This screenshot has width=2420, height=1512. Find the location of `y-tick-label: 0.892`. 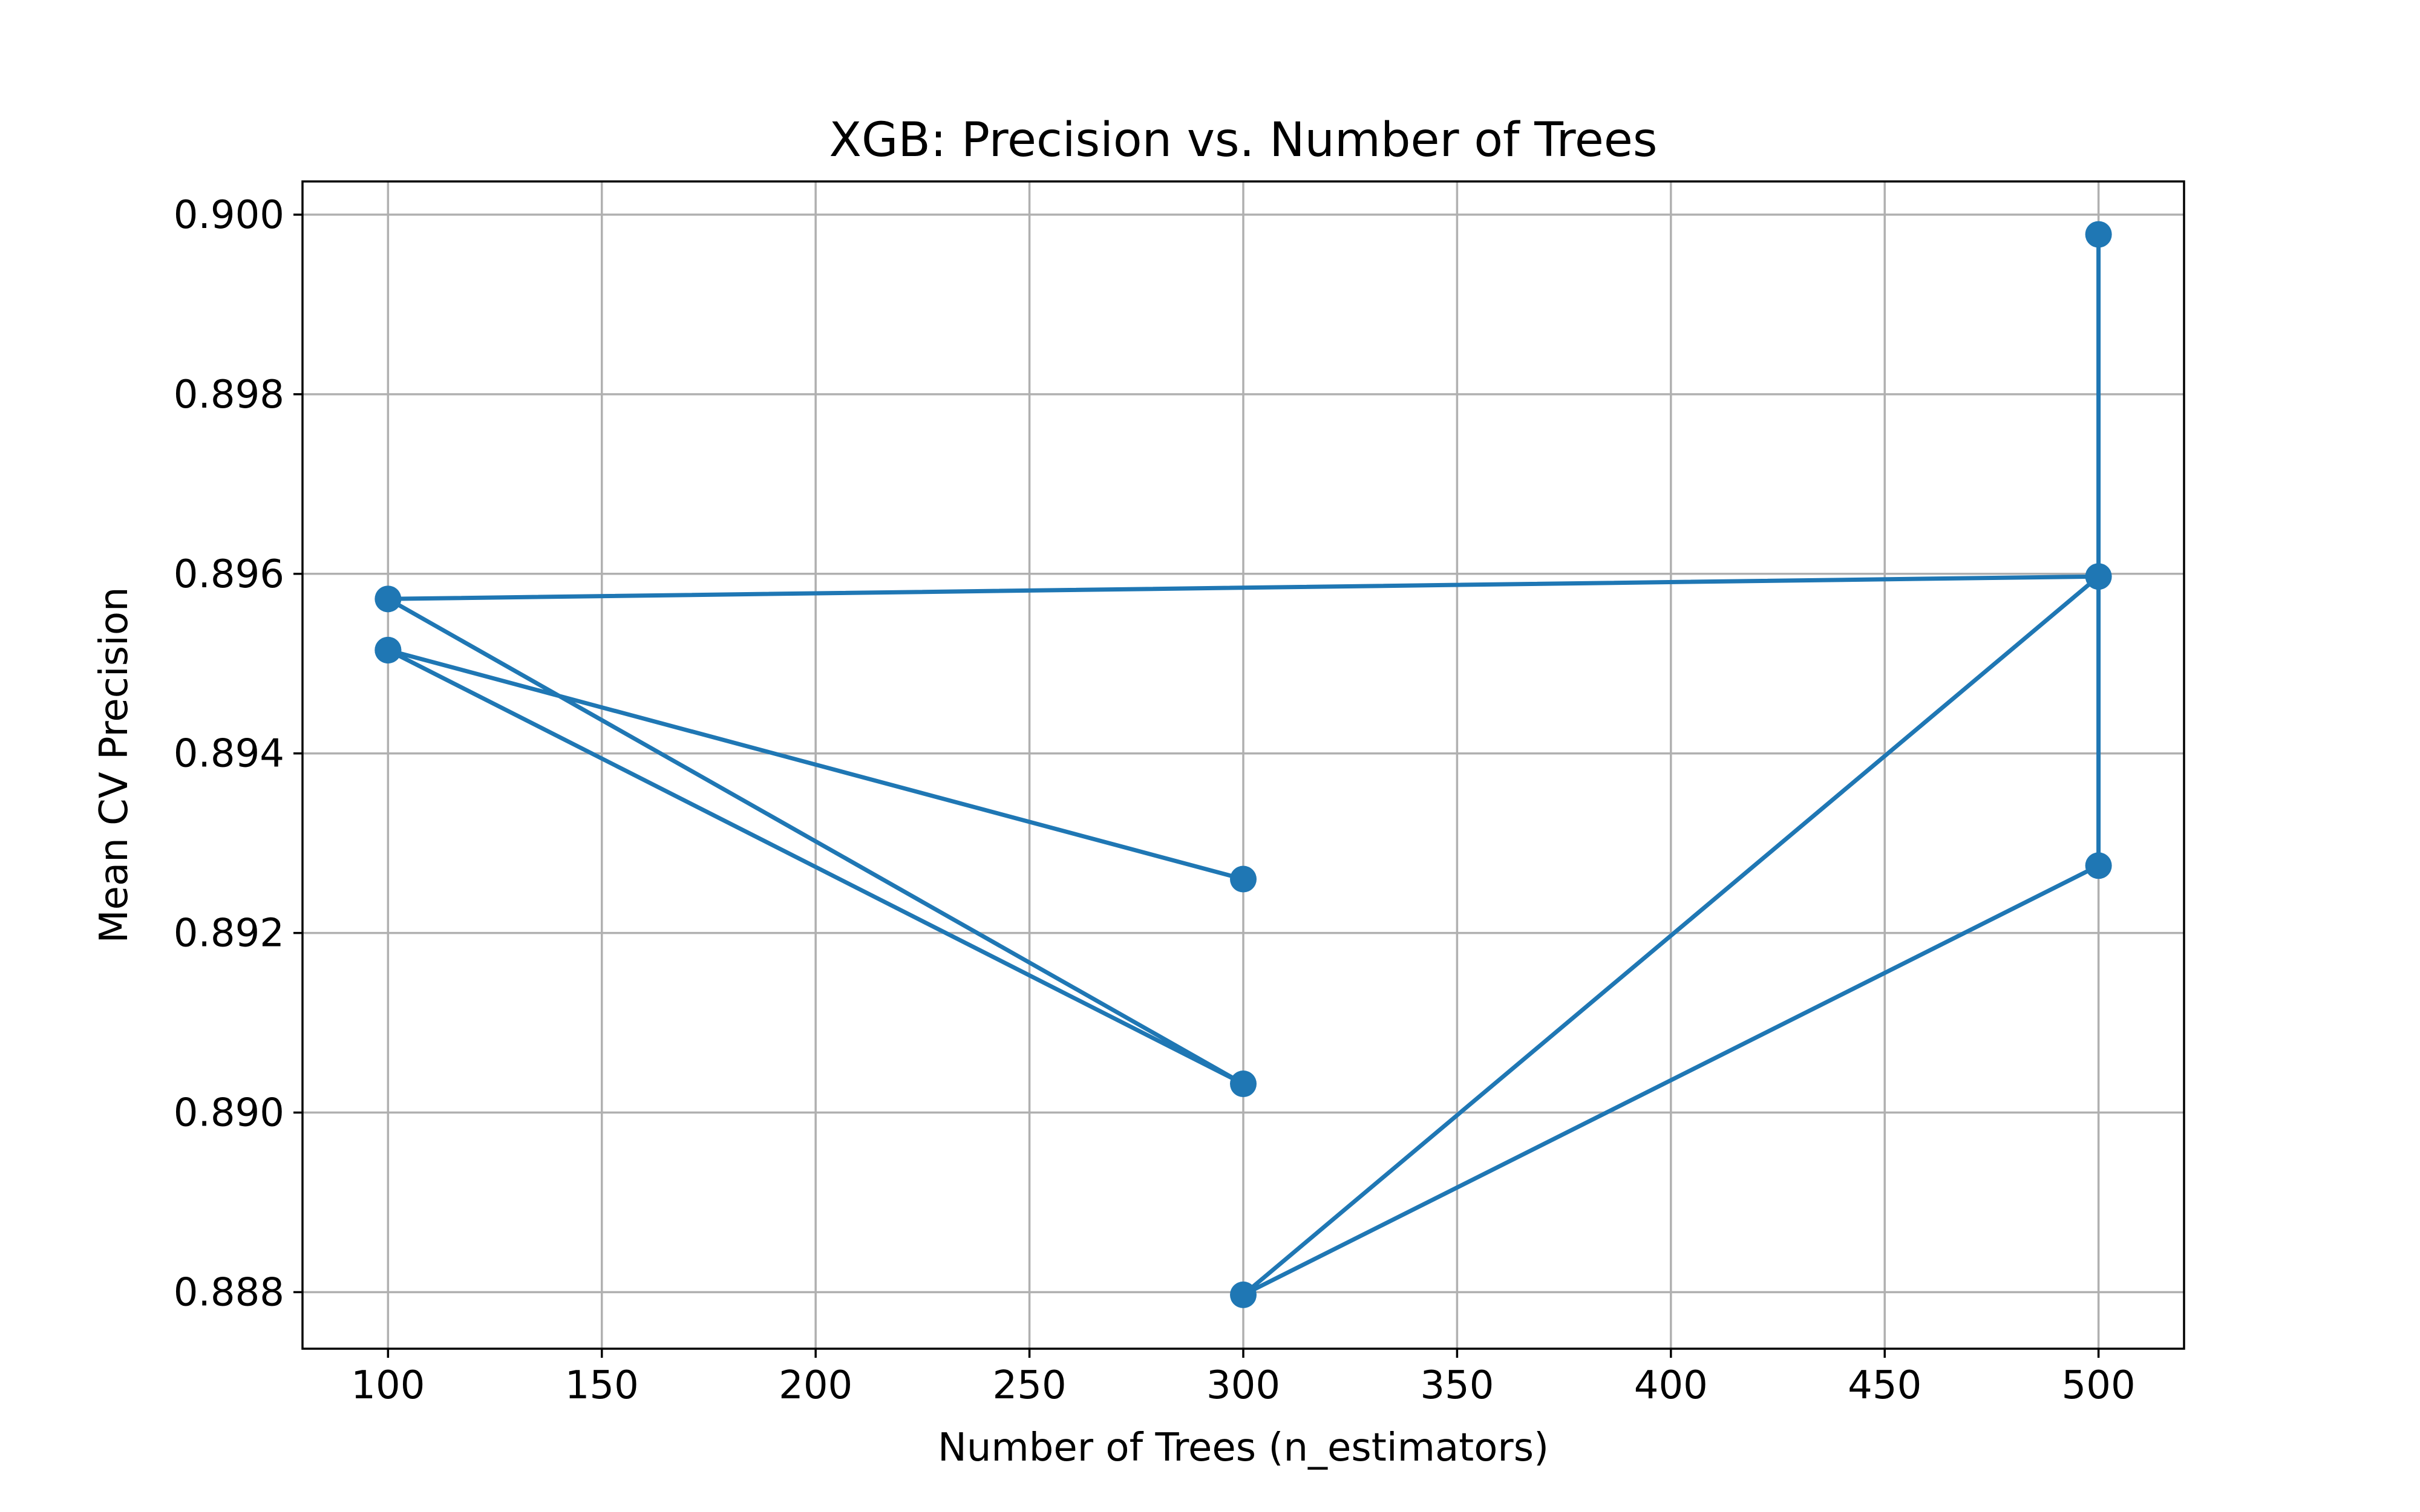

y-tick-label: 0.892 is located at coordinates (229, 933).